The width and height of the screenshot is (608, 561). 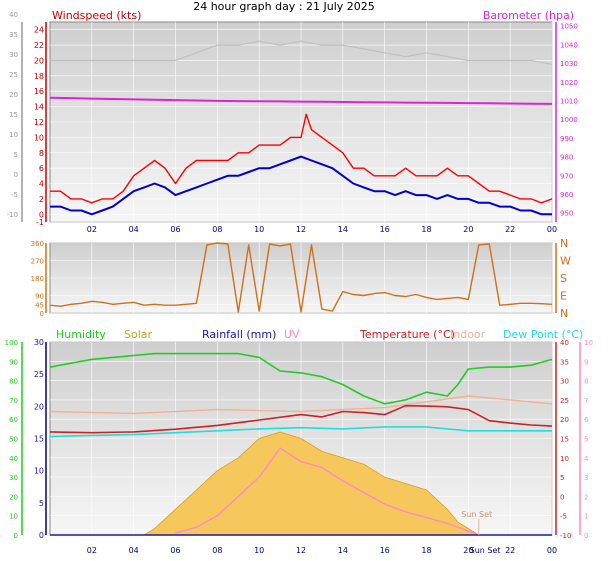 I want to click on secondary-grey-line, so click(x=301, y=52).